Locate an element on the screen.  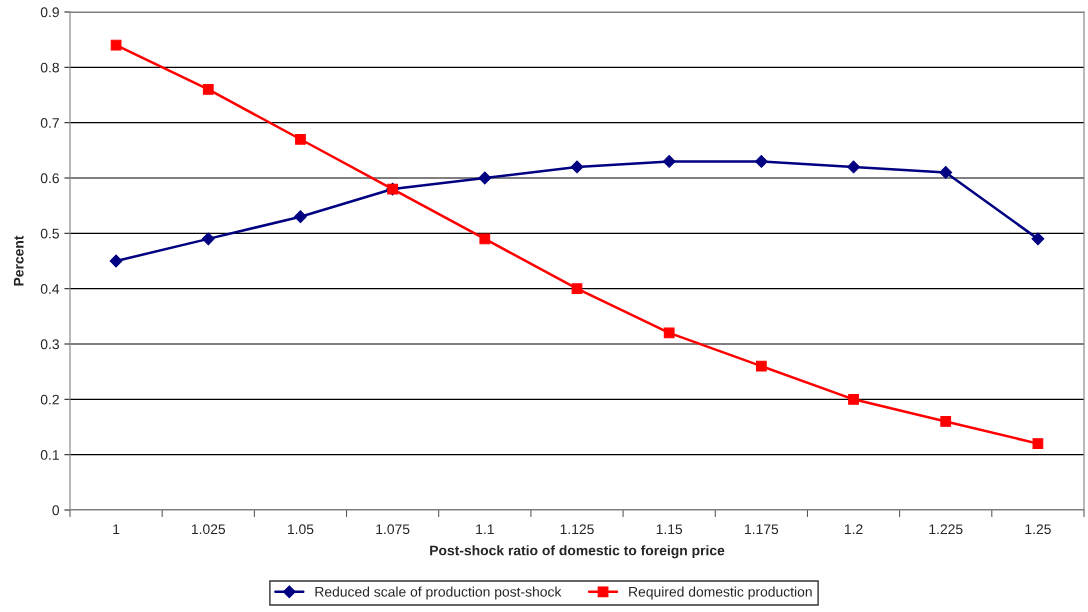
x-tick-label: 1.175 is located at coordinates (762, 529).